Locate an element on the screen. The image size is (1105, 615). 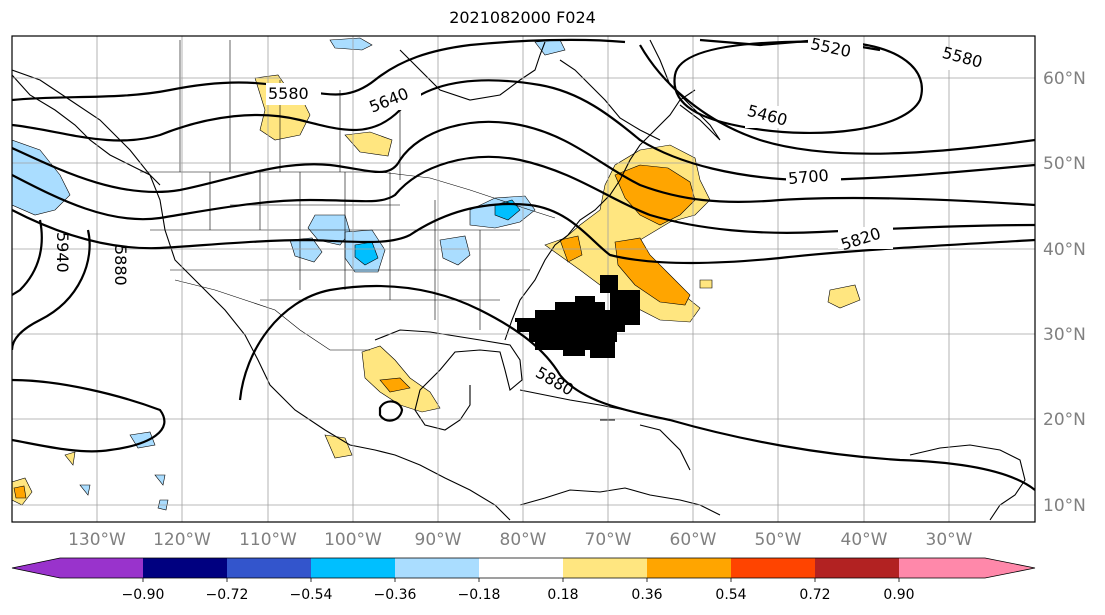
colorbar-extend-max is located at coordinates (1010, 568).